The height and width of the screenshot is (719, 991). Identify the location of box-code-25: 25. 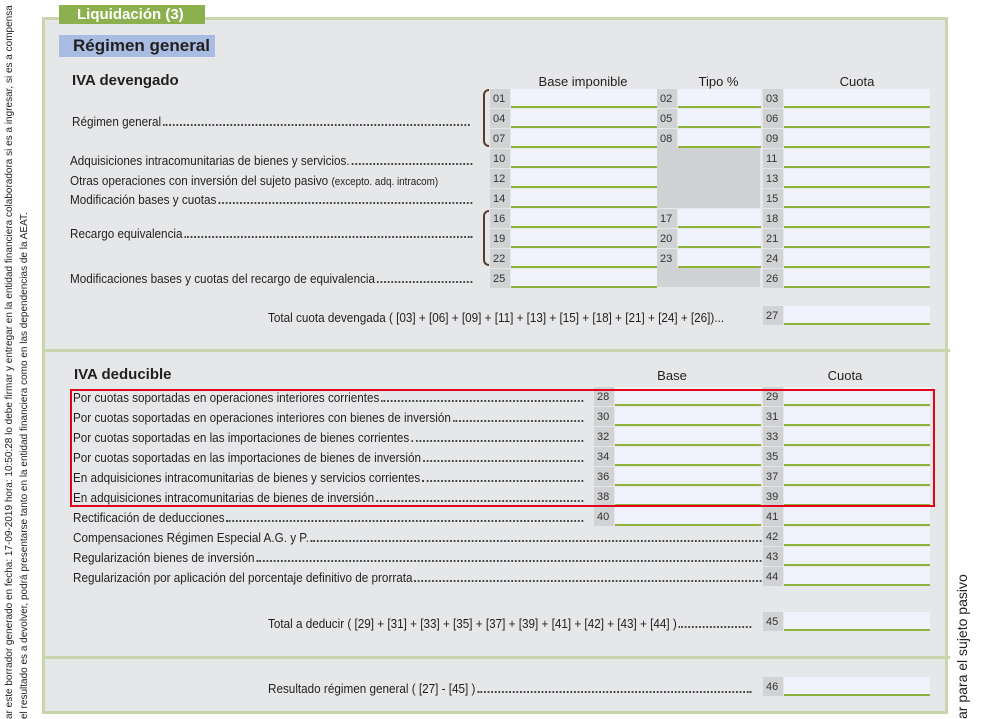
(500, 278).